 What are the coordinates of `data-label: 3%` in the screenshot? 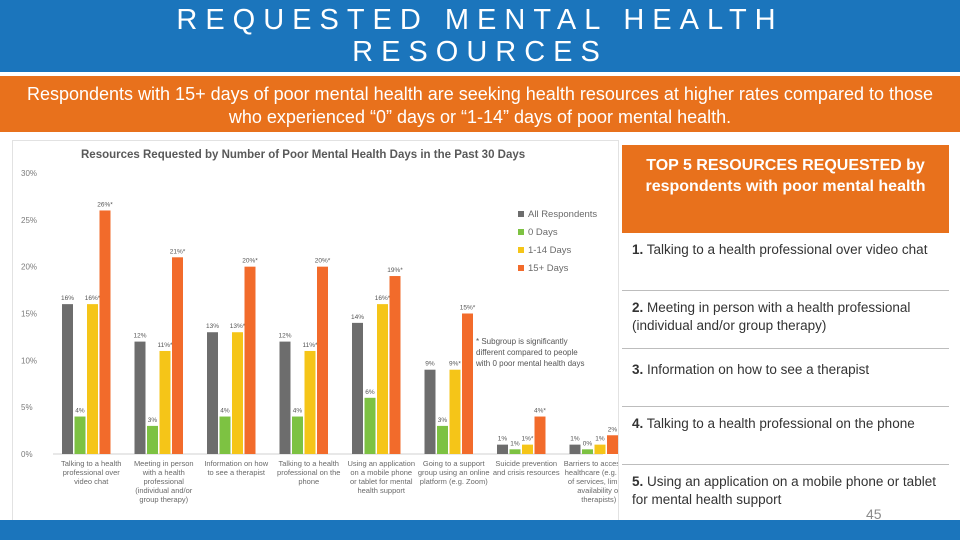 It's located at (443, 420).